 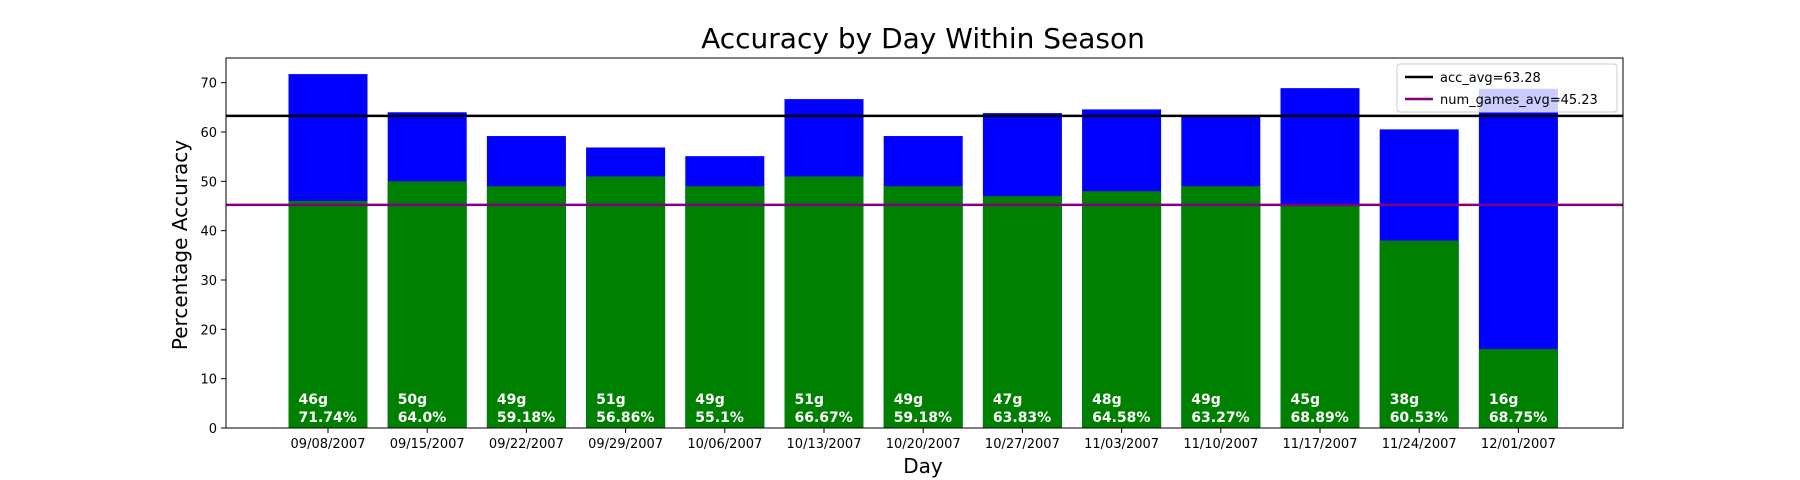 What do you see at coordinates (923, 466) in the screenshot?
I see `x-axis-label: Day` at bounding box center [923, 466].